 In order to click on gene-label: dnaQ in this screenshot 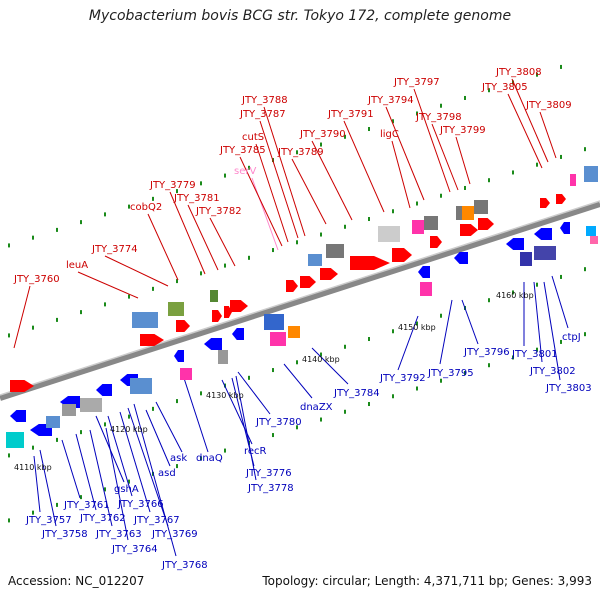, I will do `click(209, 458)`.